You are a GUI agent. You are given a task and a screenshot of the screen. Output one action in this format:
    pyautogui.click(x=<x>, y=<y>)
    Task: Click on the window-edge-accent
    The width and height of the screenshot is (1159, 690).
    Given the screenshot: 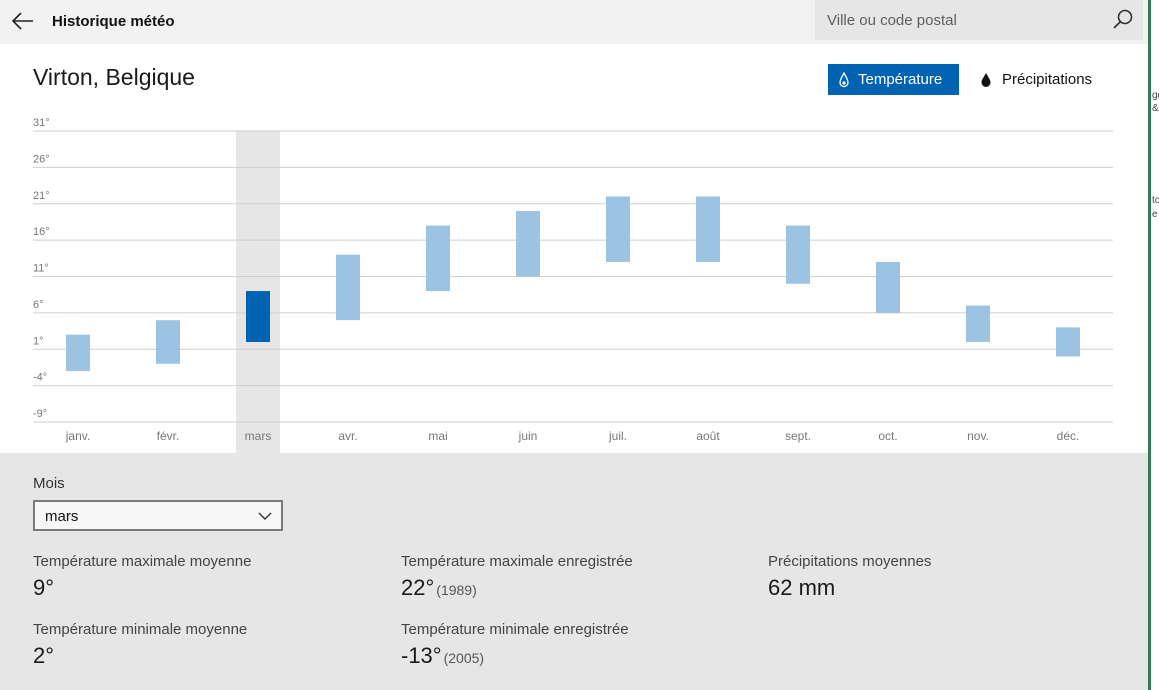 What is the action you would take?
    pyautogui.click(x=1149, y=345)
    